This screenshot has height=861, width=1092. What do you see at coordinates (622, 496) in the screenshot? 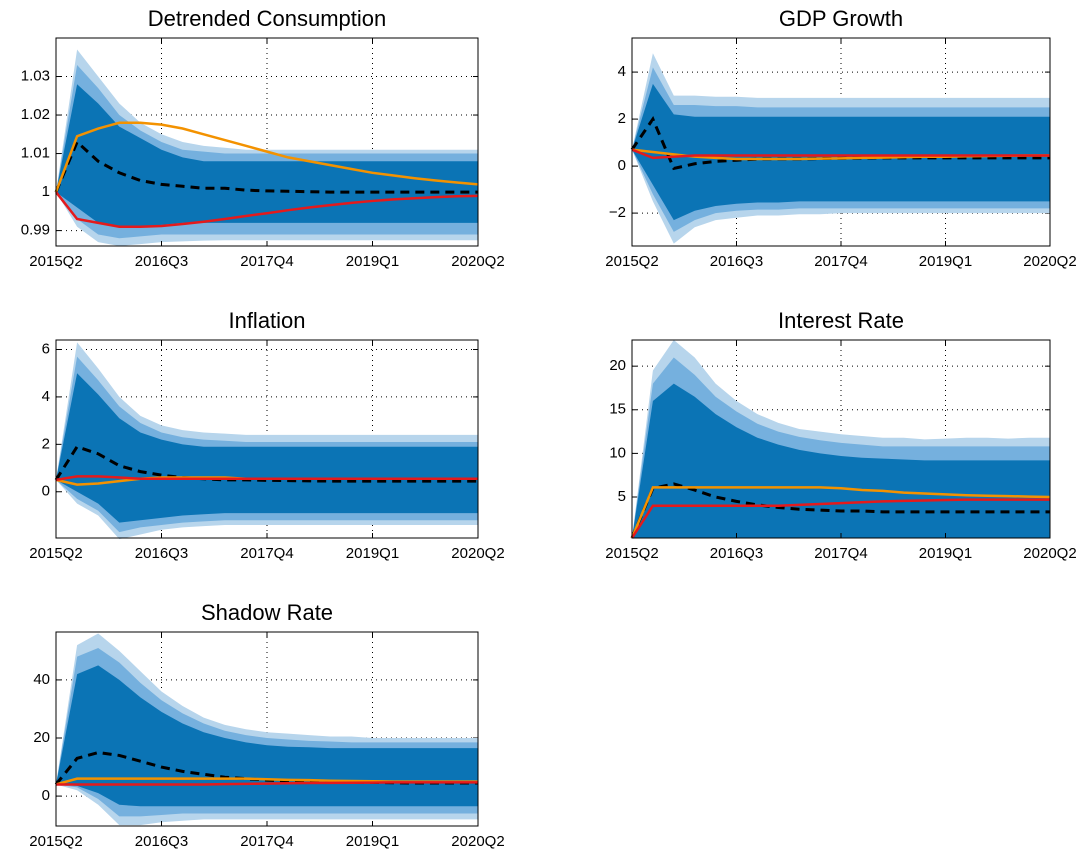
I see `y-tick-label: 5` at bounding box center [622, 496].